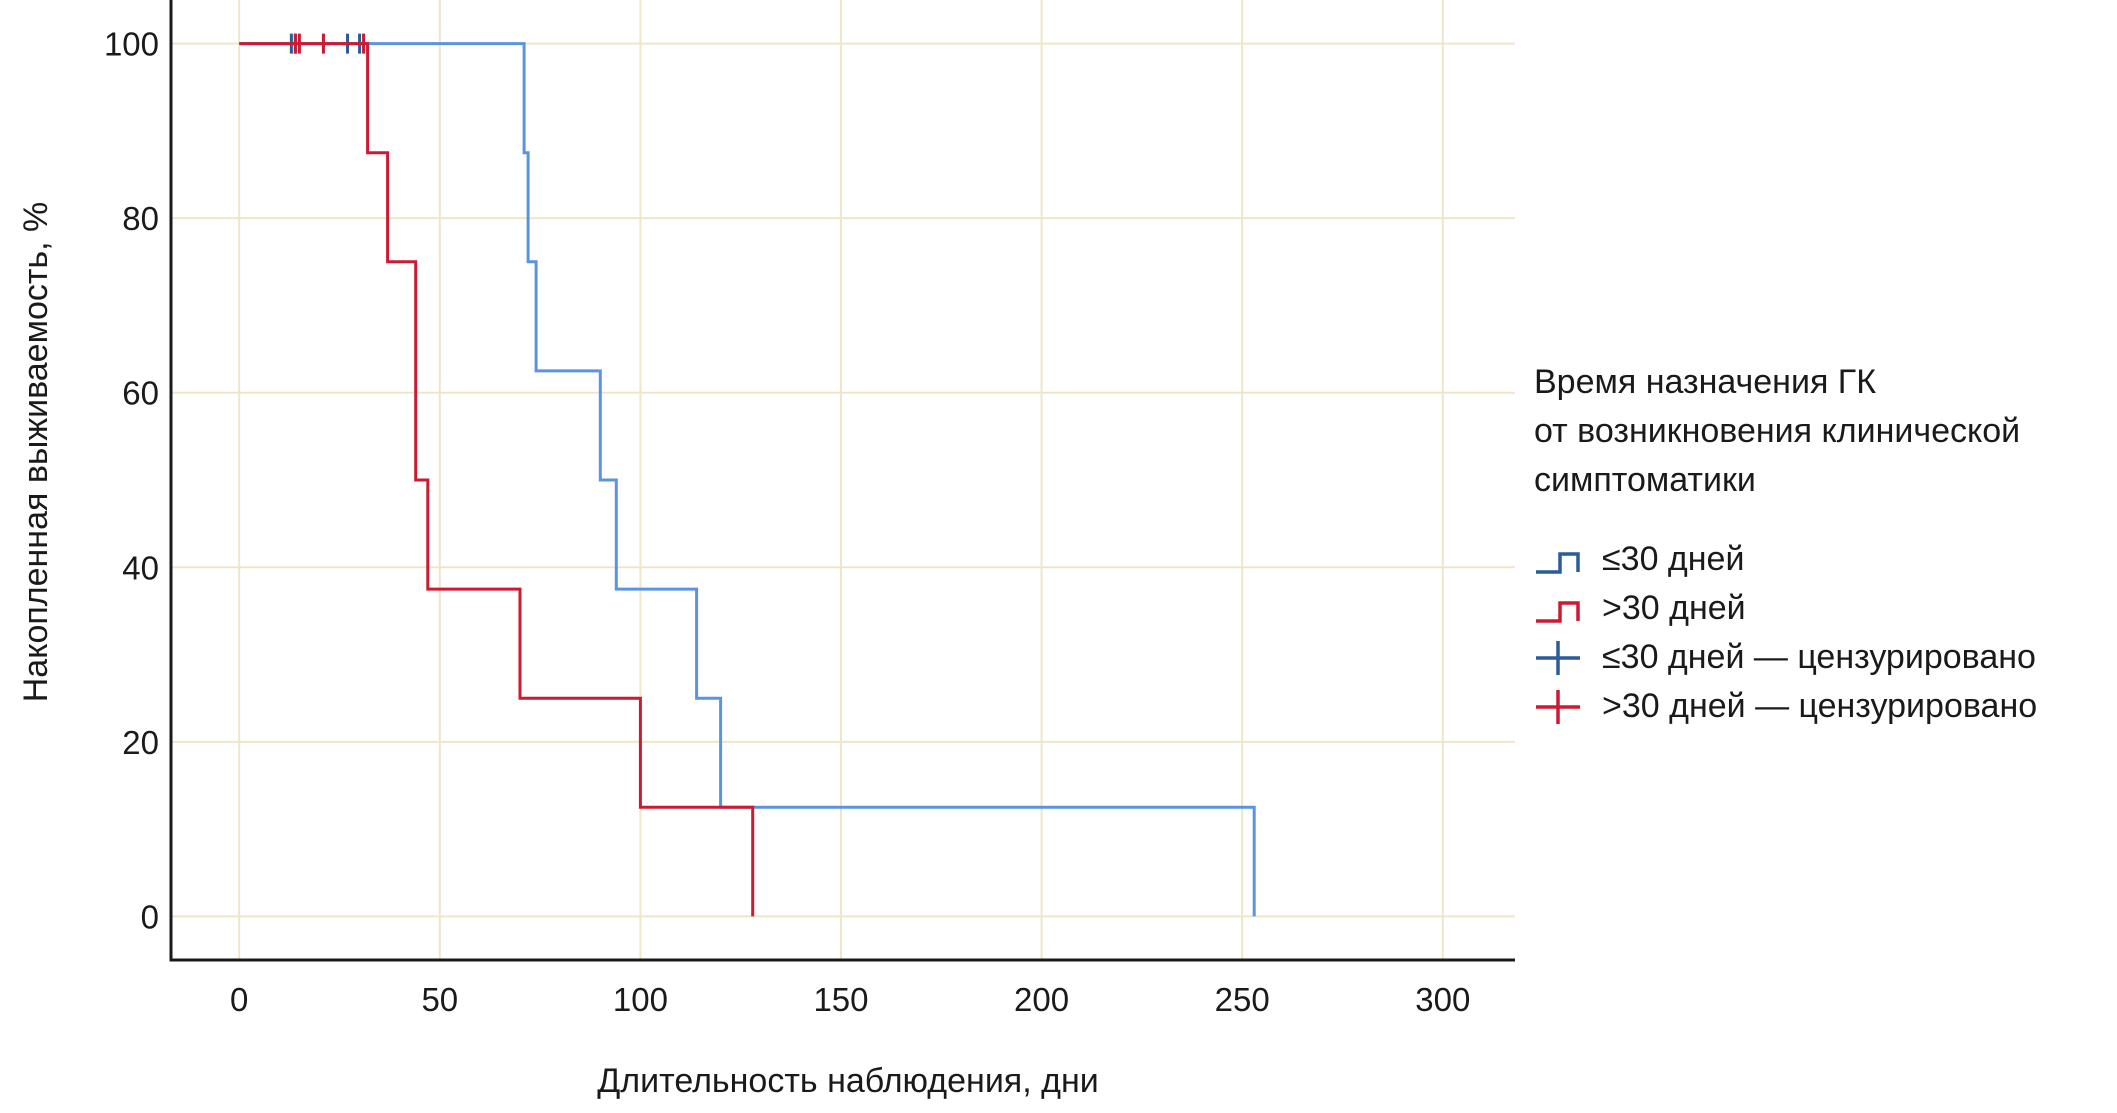 The image size is (2117, 1113). I want to click on legend-title-line: симптоматики, so click(1645, 480).